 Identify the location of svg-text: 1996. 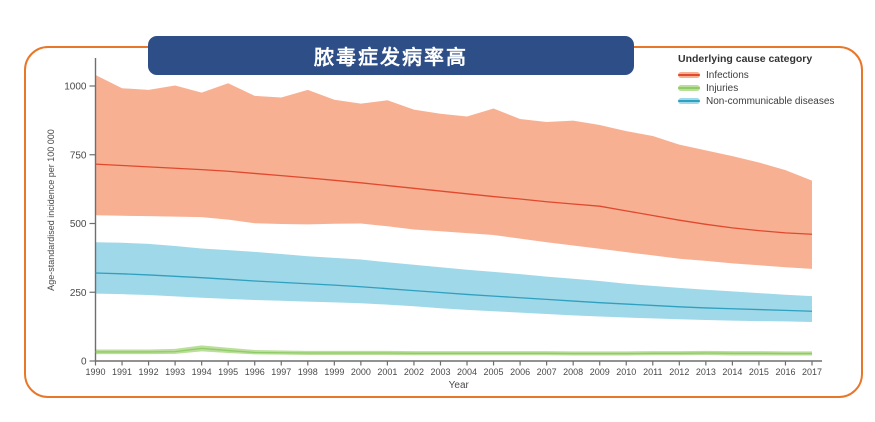
(255, 372).